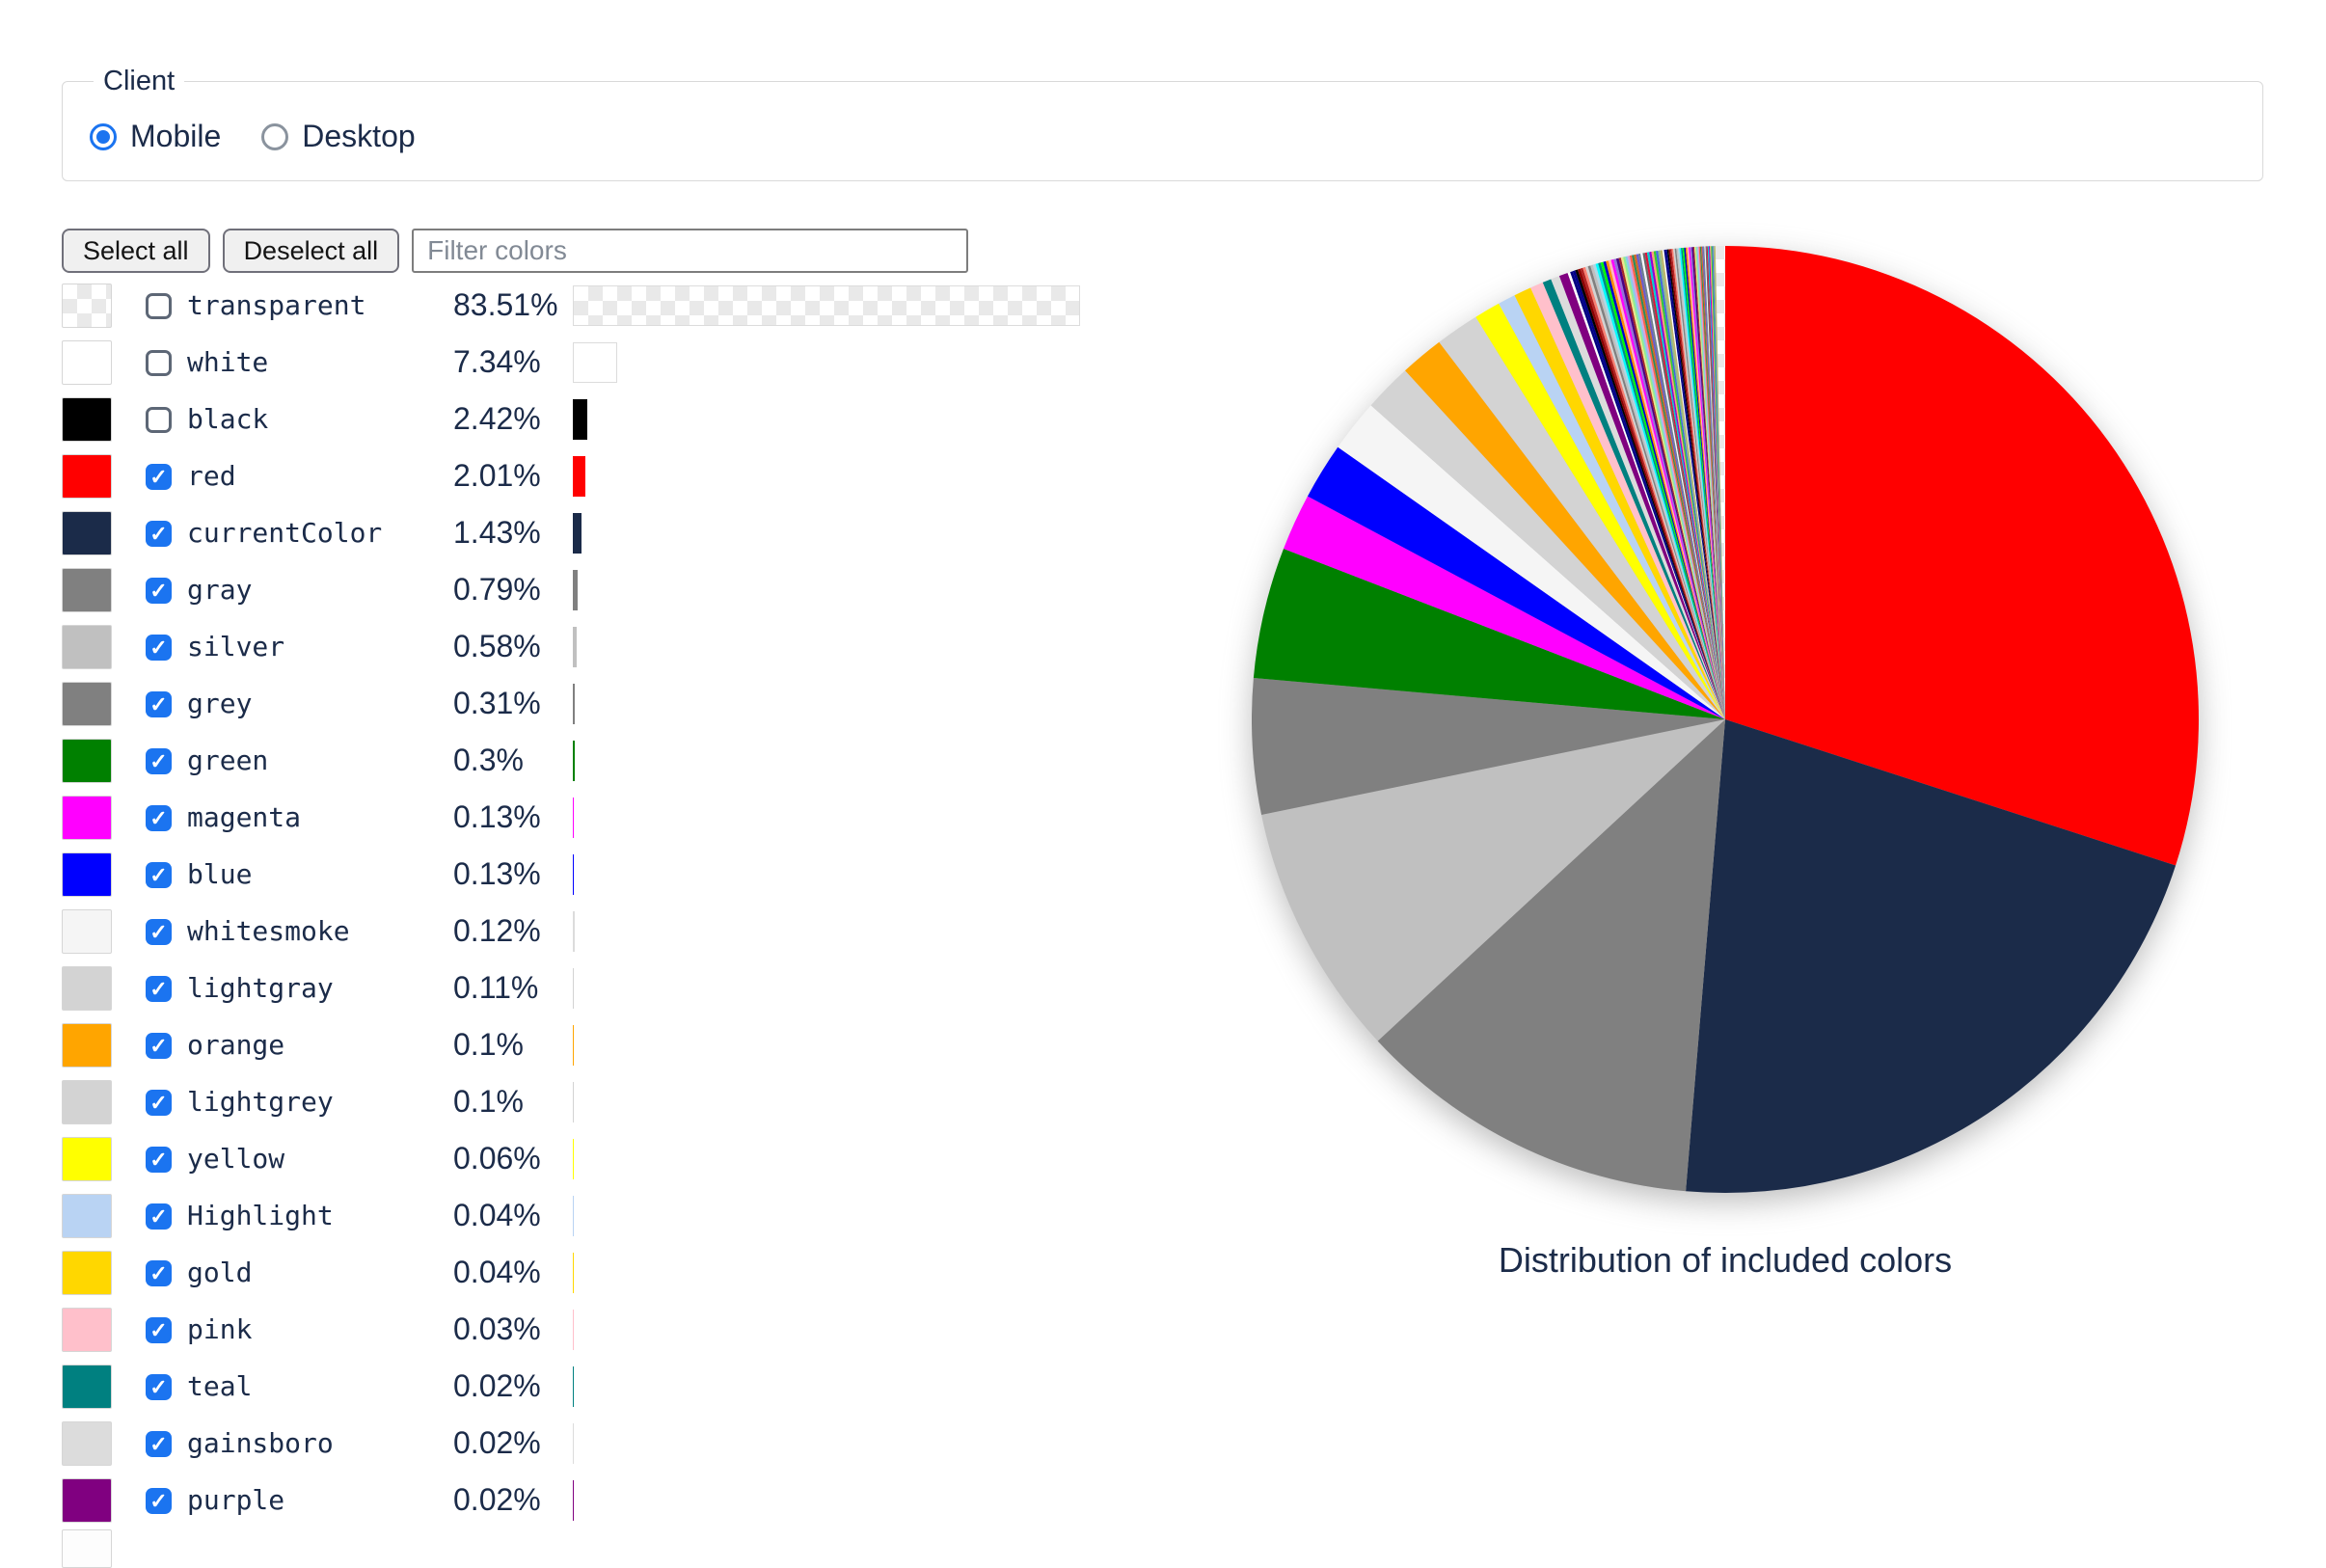 The height and width of the screenshot is (1568, 2326). Describe the element at coordinates (219, 1329) in the screenshot. I see `color-name-label: pink` at that location.